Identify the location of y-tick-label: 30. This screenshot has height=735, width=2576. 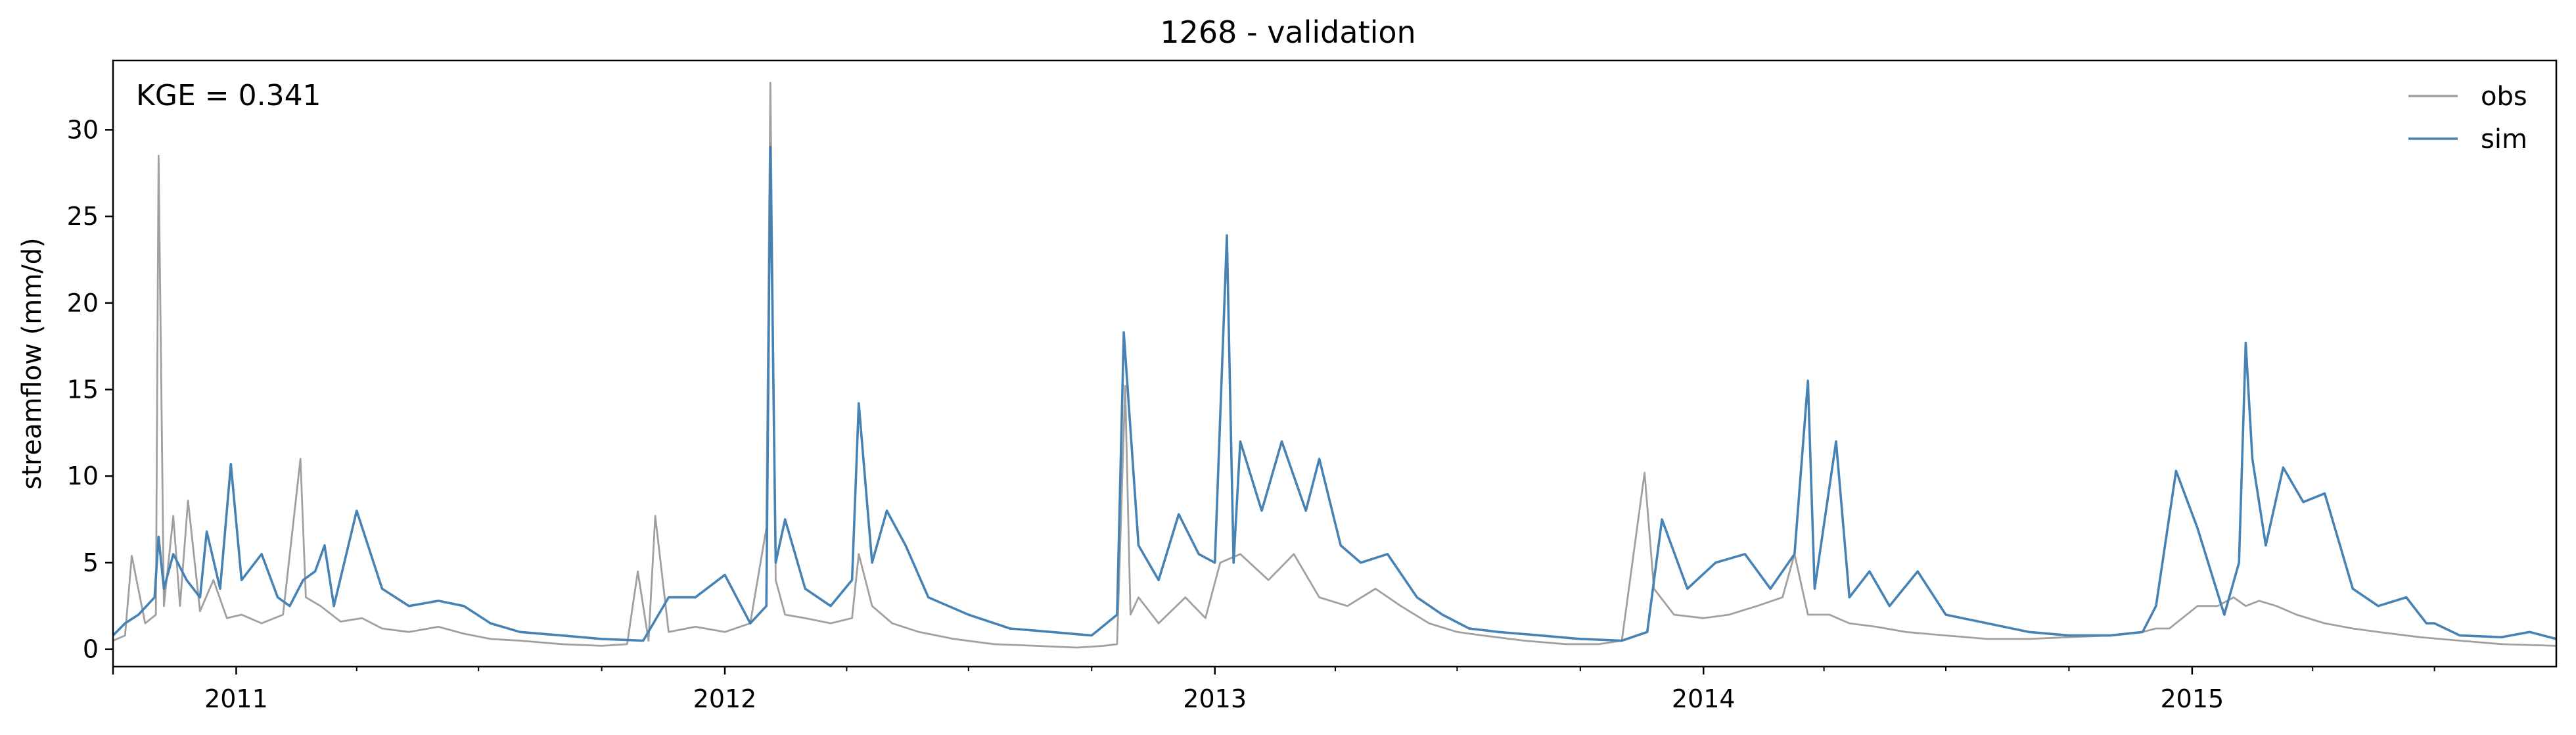
(83, 129).